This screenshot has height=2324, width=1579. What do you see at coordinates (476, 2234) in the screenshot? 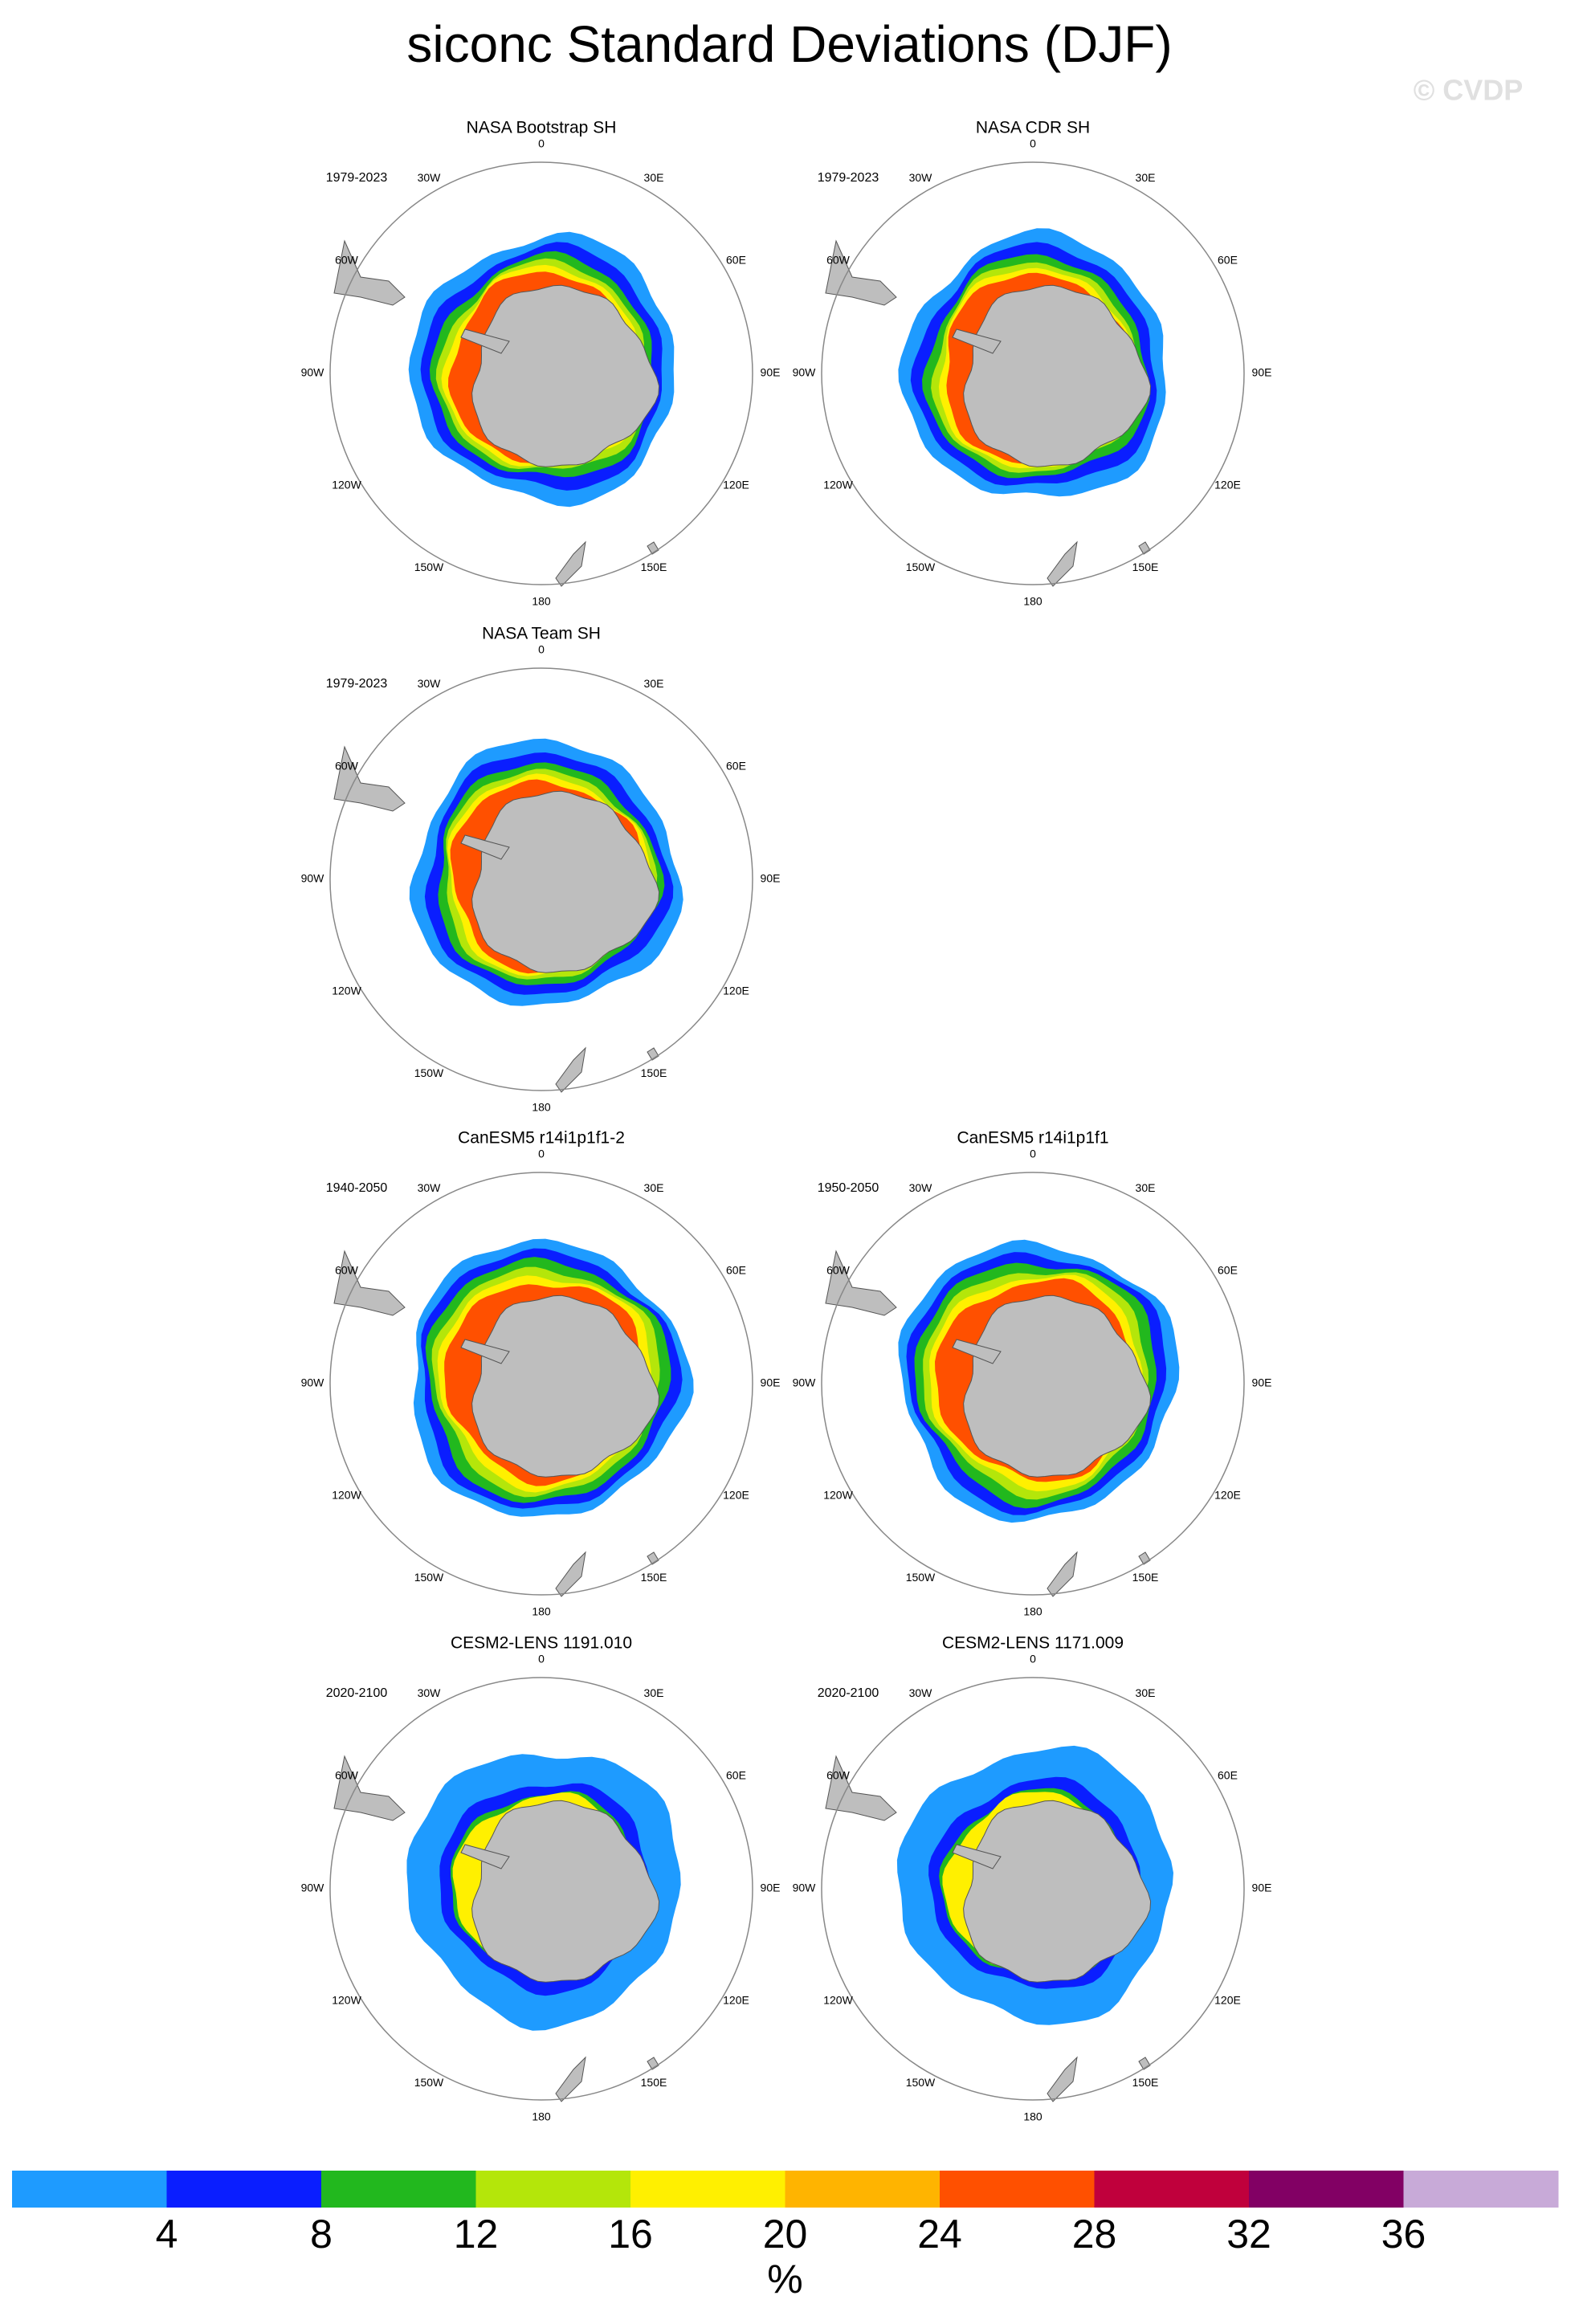
I see `colorbar-tick-label: 12` at bounding box center [476, 2234].